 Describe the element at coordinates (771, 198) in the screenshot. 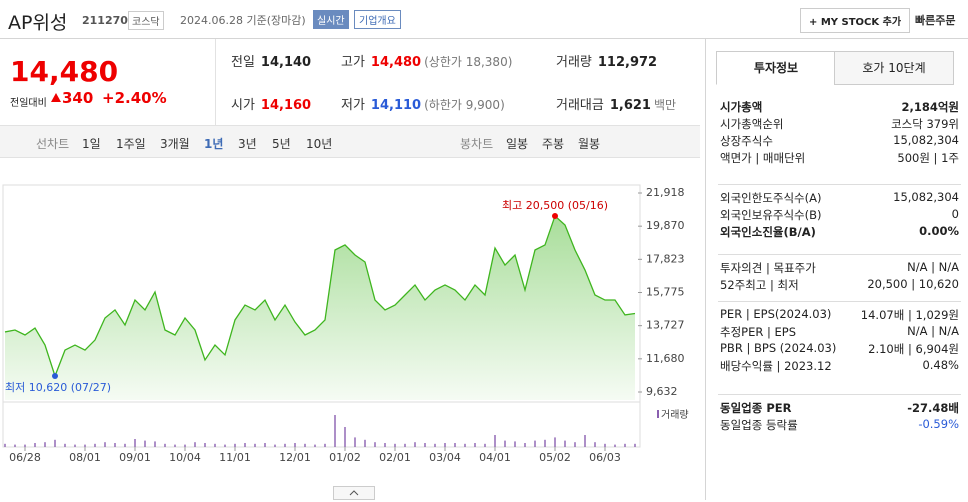

I see `info-label: 외국인한도주식수(A)` at that location.